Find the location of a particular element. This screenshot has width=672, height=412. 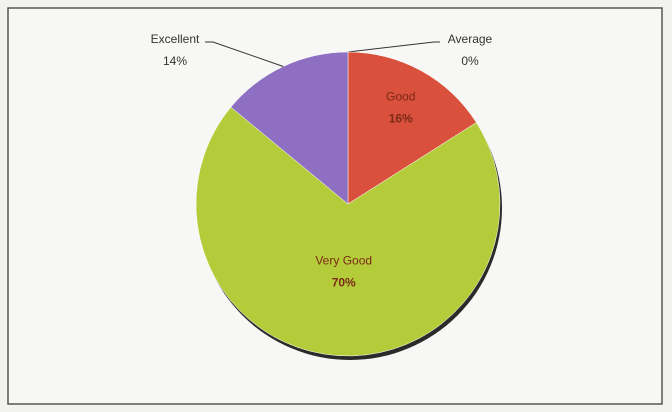

slice-value: 14% is located at coordinates (175, 61).